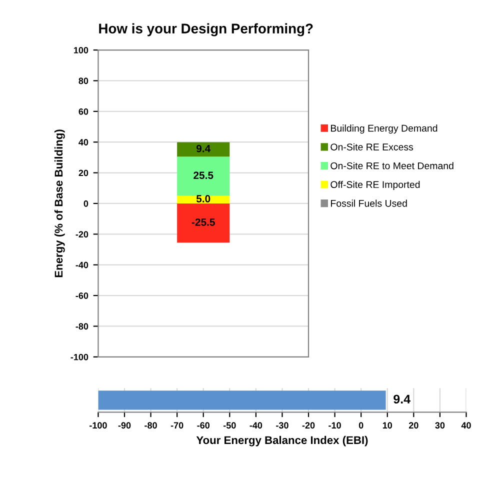 The width and height of the screenshot is (496, 481). I want to click on x-tick-label: -30, so click(282, 425).